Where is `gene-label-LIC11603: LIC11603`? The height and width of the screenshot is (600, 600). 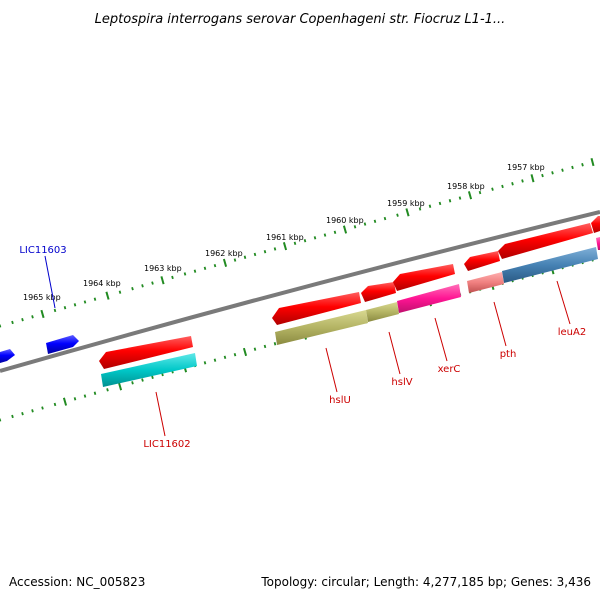
gene-label-LIC11603: LIC11603 is located at coordinates (42, 250).